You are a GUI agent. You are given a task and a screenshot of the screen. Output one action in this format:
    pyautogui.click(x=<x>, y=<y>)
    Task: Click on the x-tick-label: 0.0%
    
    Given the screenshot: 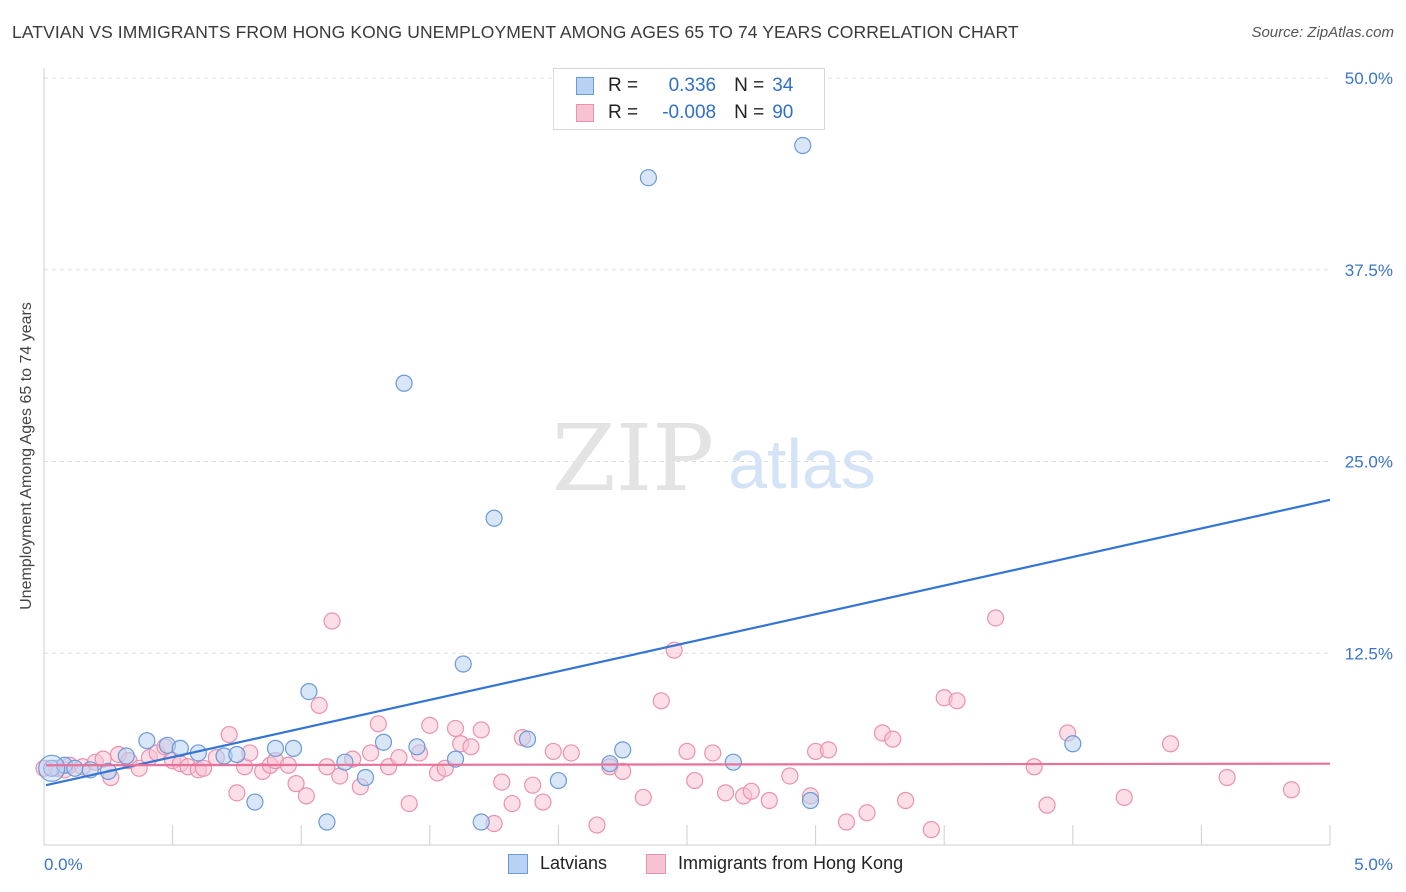 What is the action you would take?
    pyautogui.click(x=63, y=864)
    